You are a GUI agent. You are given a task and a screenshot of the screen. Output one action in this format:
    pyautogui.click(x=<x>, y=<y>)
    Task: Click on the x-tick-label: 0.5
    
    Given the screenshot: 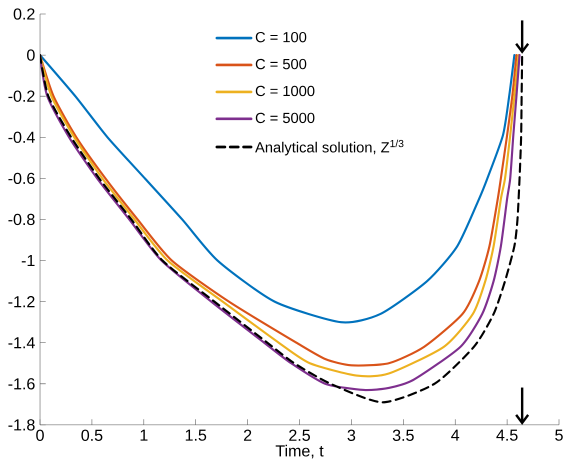 What is the action you would take?
    pyautogui.click(x=91, y=435)
    